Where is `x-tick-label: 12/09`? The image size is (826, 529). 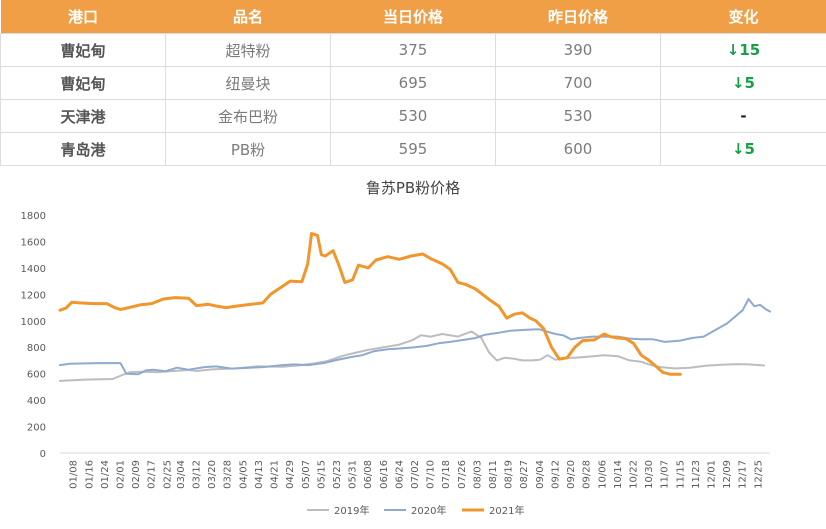
x-tick-label: 12/09 is located at coordinates (727, 474).